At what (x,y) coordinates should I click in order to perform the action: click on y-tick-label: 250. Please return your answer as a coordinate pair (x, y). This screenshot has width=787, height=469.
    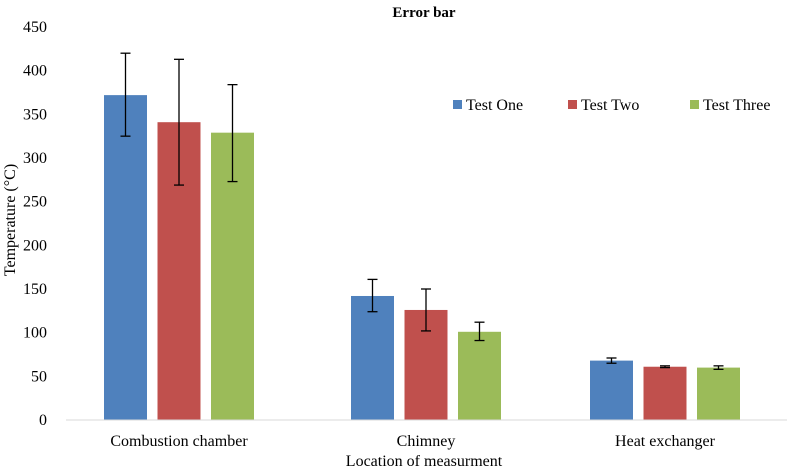
    Looking at the image, I should click on (35, 202).